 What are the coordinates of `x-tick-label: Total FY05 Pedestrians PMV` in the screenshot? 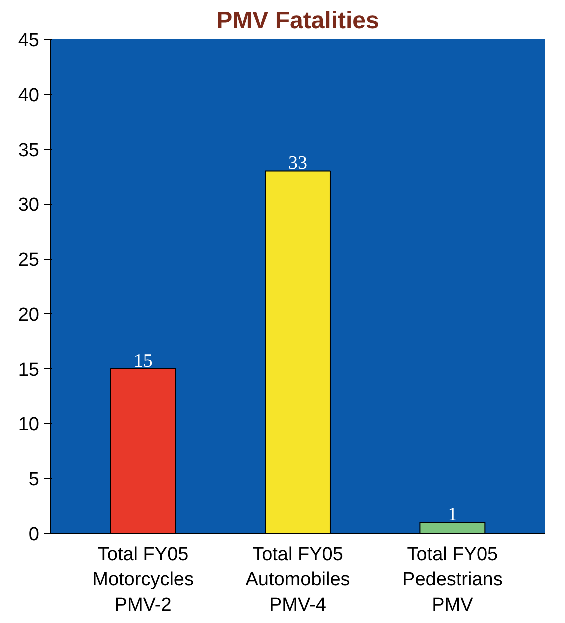 It's located at (452, 580).